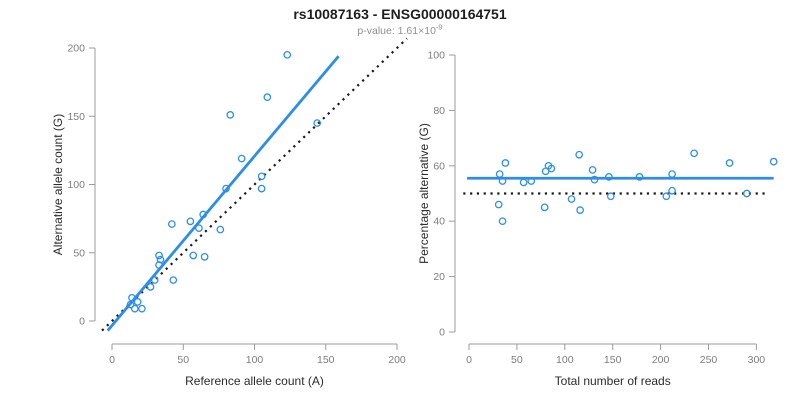 The width and height of the screenshot is (800, 400). Describe the element at coordinates (79, 253) in the screenshot. I see `y-tick-label: 50` at that location.